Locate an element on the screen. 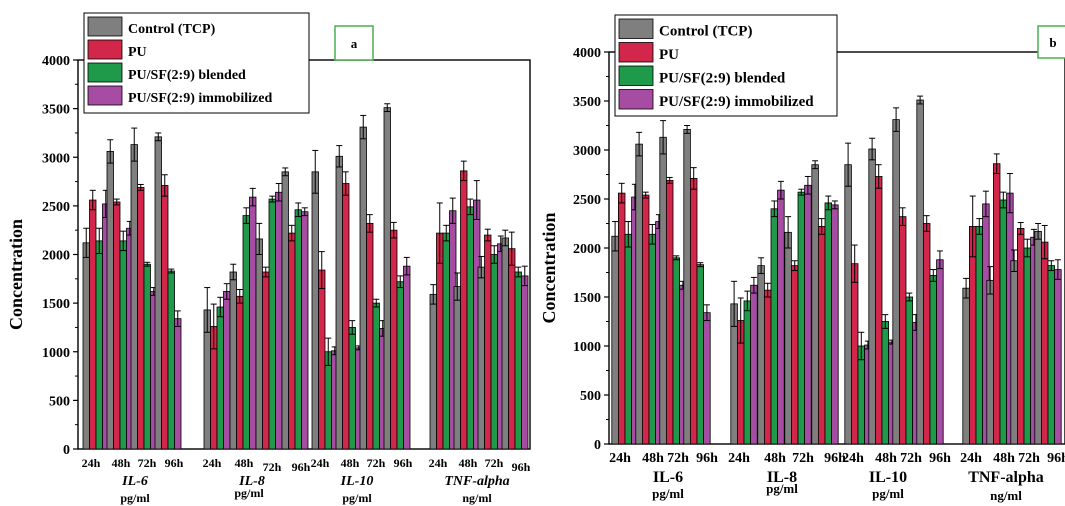 This screenshot has width=1065, height=506. panel-tag-box is located at coordinates (354, 43).